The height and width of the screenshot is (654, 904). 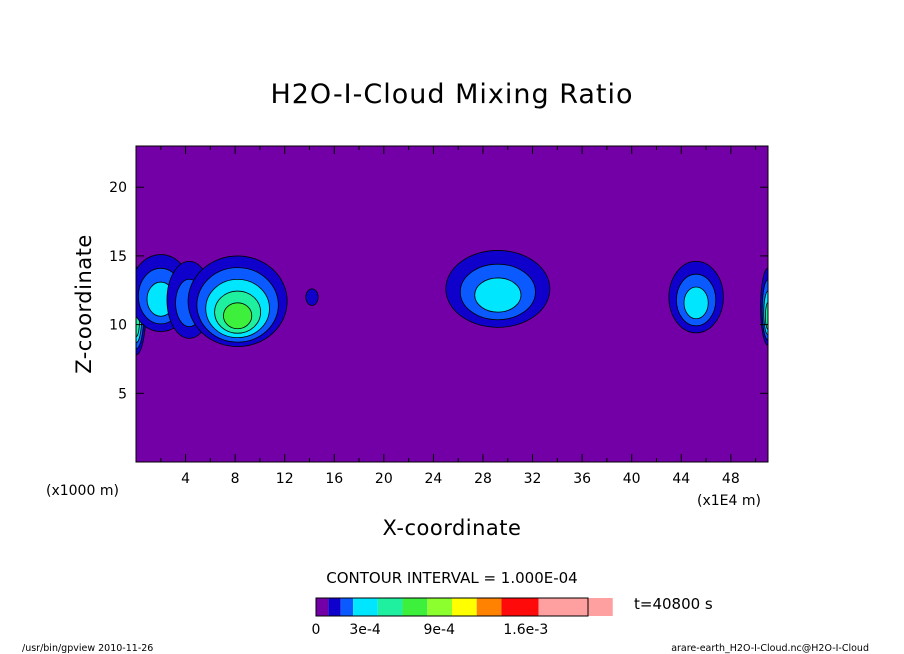 I want to click on x-tick-label: 16, so click(x=334, y=479).